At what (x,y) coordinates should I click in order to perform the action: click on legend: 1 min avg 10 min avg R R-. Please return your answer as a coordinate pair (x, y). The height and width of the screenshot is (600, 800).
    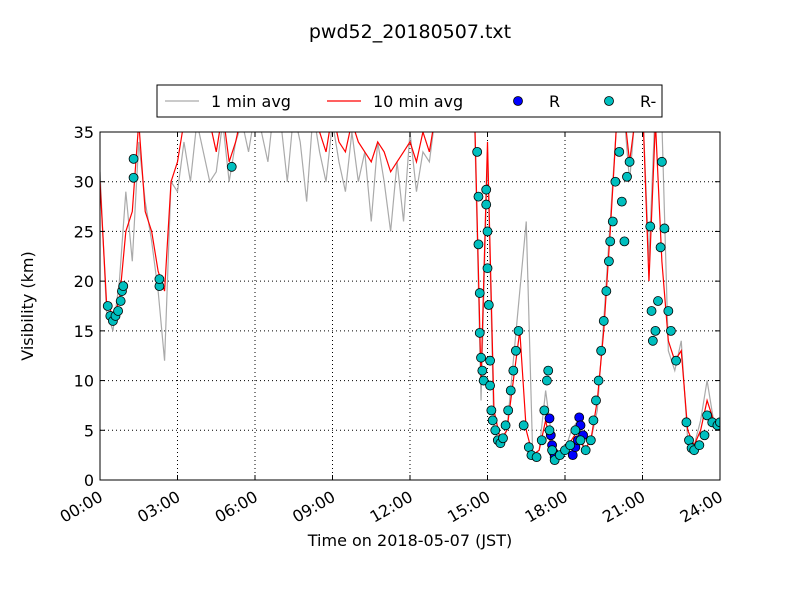
    Looking at the image, I should click on (409, 101).